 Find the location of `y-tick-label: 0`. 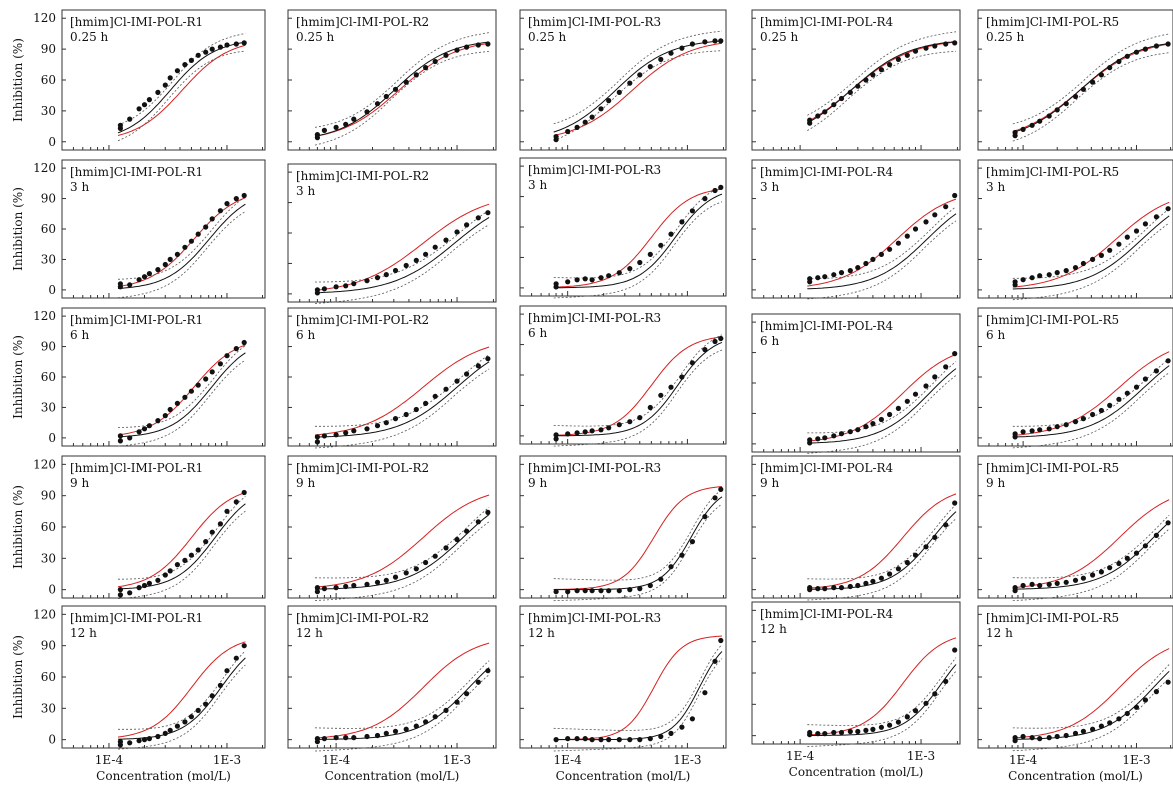

y-tick-label: 0 is located at coordinates (52, 590).